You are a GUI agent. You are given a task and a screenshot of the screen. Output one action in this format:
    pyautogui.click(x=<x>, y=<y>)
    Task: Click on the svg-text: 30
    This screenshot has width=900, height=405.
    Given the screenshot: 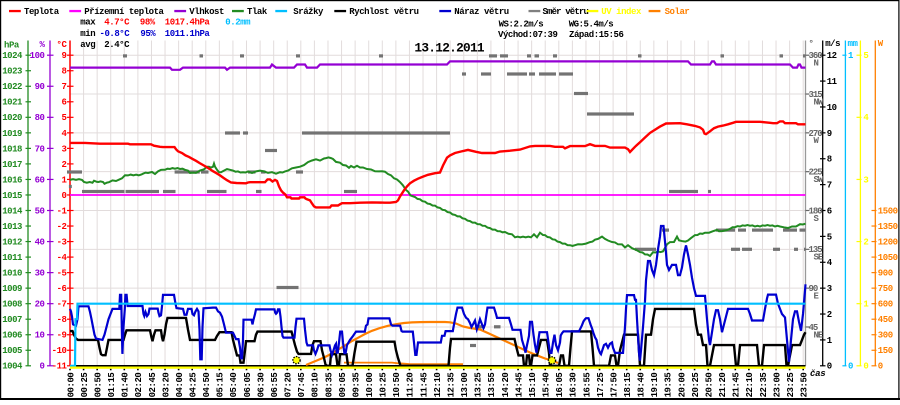 What is the action you would take?
    pyautogui.click(x=40, y=274)
    